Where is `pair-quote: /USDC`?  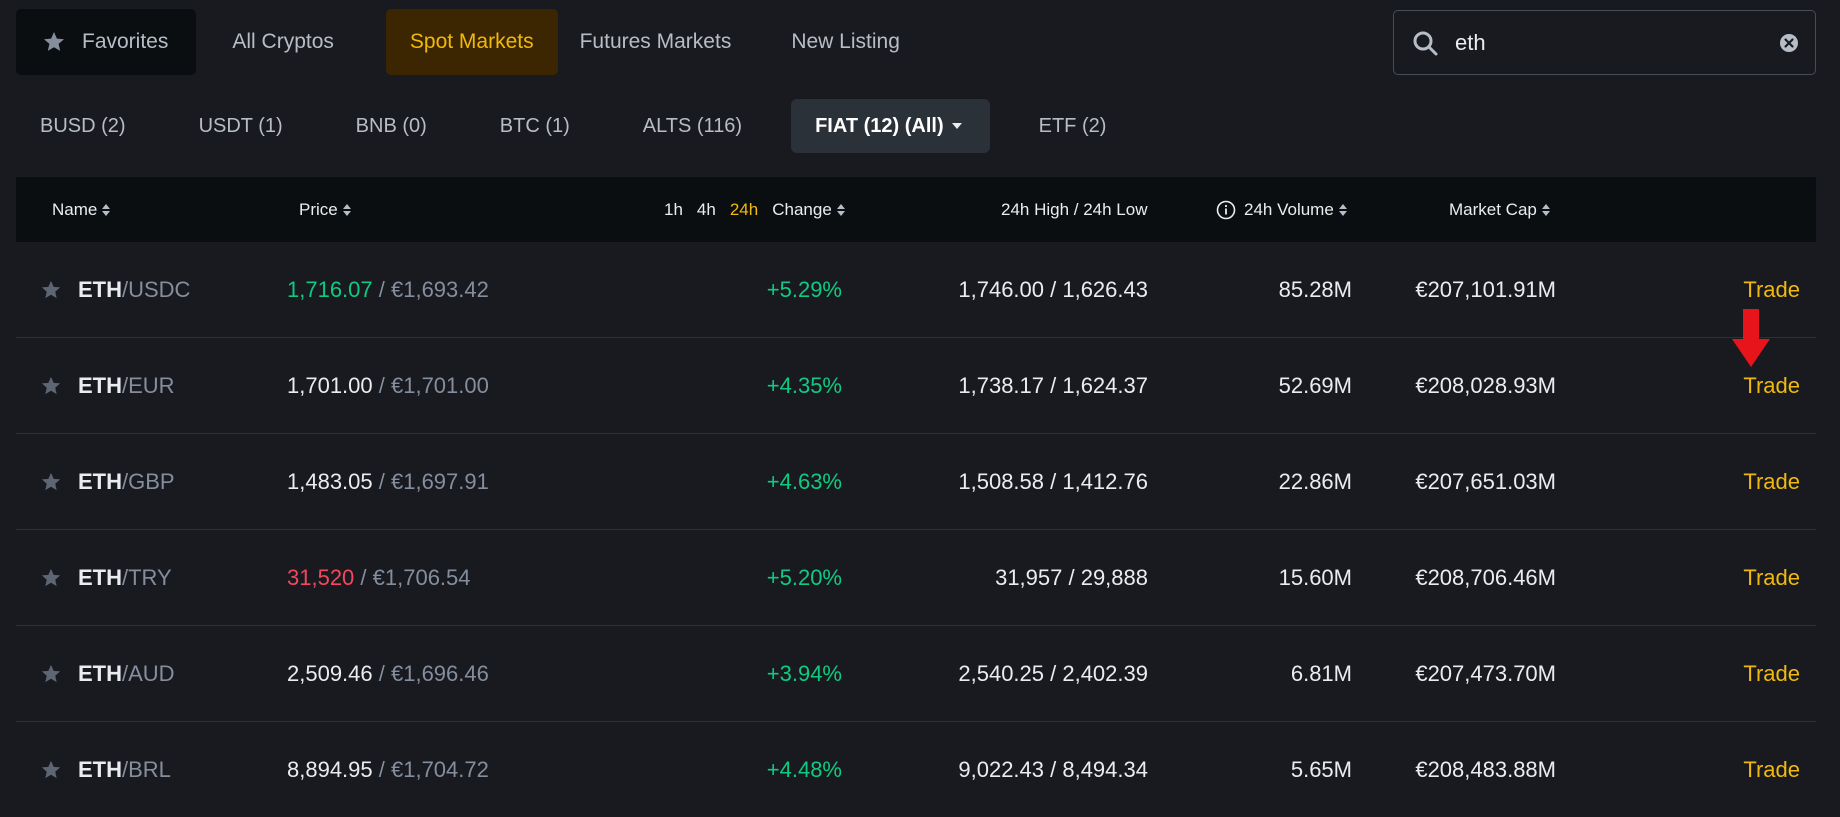
pair-quote: /USDC is located at coordinates (156, 289).